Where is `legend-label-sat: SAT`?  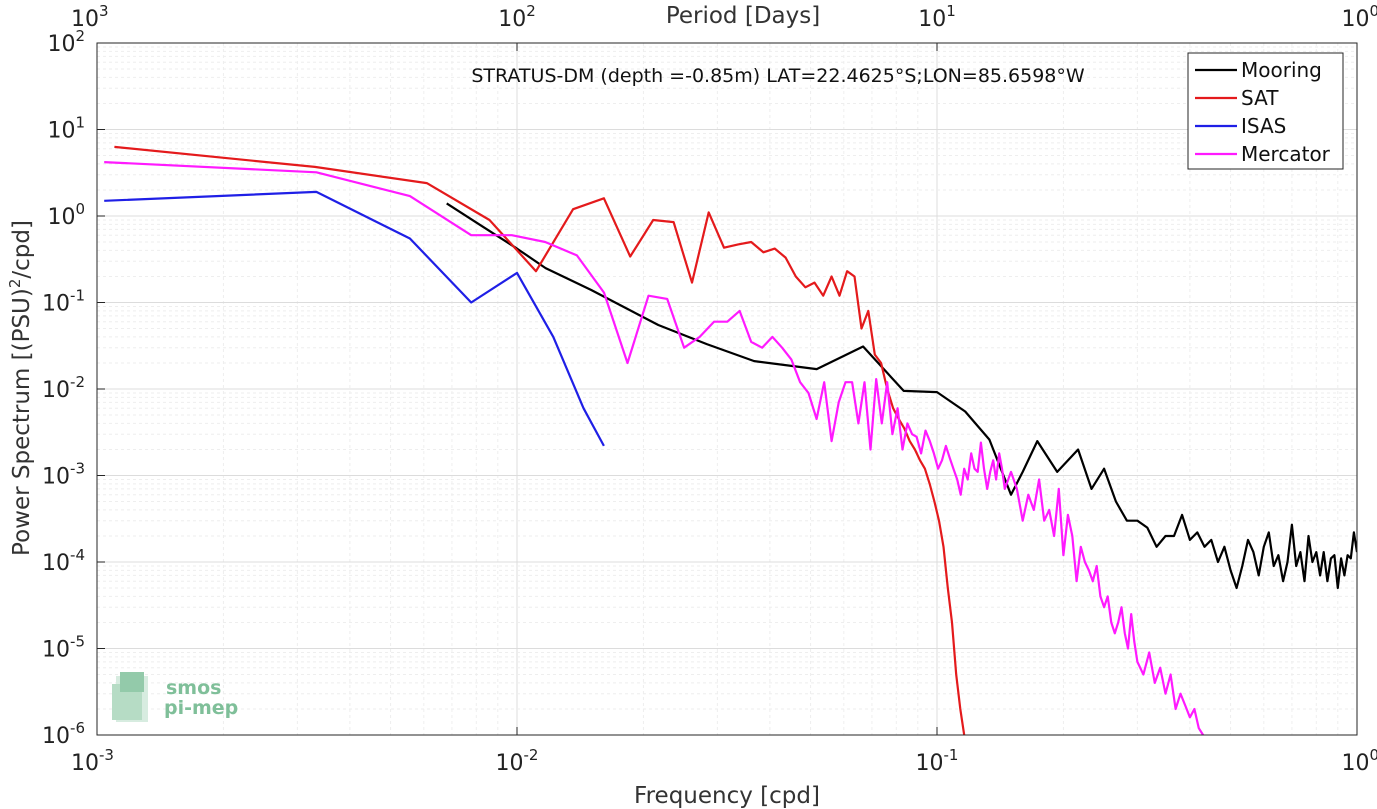
legend-label-sat: SAT is located at coordinates (1260, 98).